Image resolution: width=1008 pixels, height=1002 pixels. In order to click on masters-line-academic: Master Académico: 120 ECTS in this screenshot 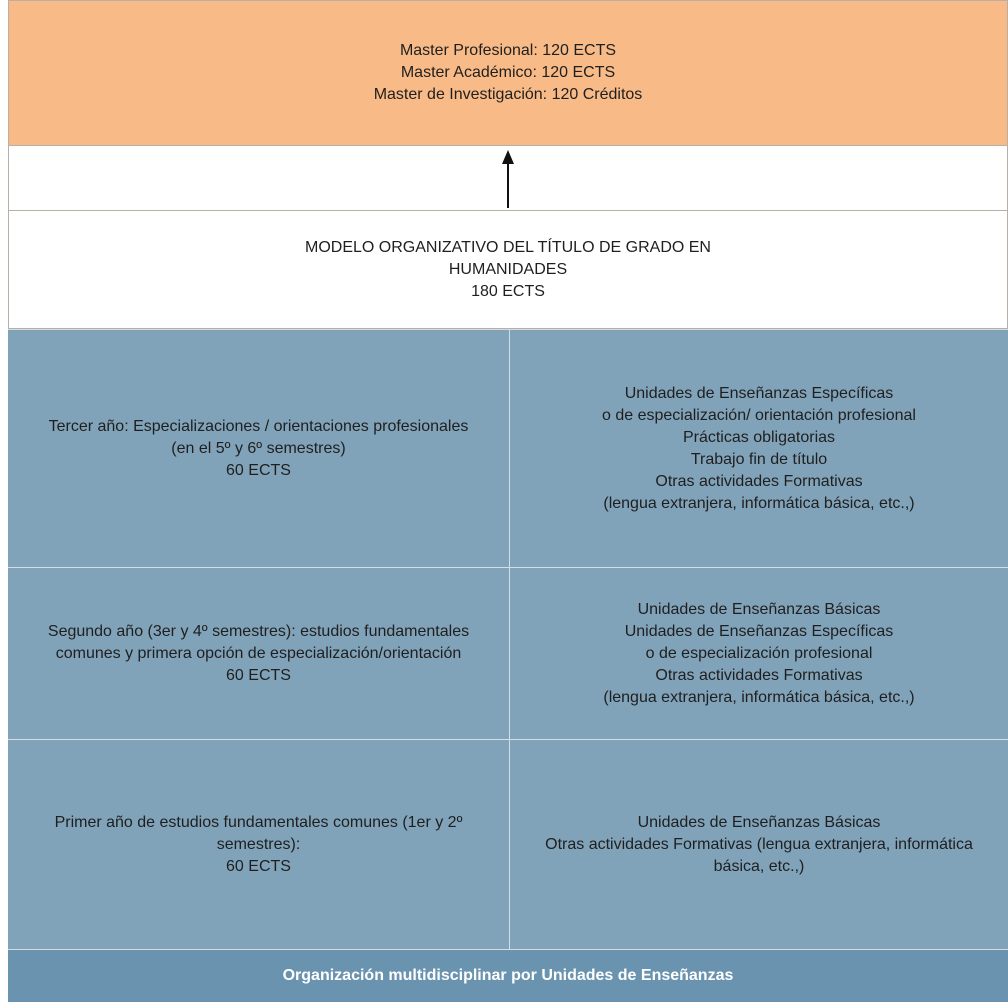, I will do `click(508, 72)`.